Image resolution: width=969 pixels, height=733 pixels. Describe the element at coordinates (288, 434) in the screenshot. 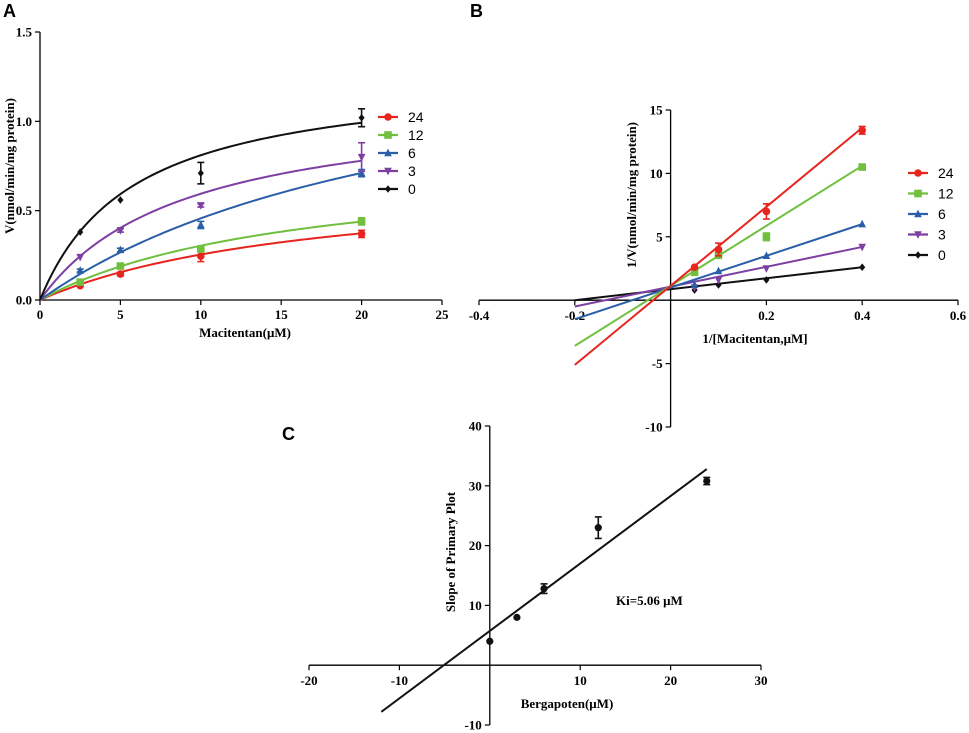

I see `panel-letter-c: C` at that location.